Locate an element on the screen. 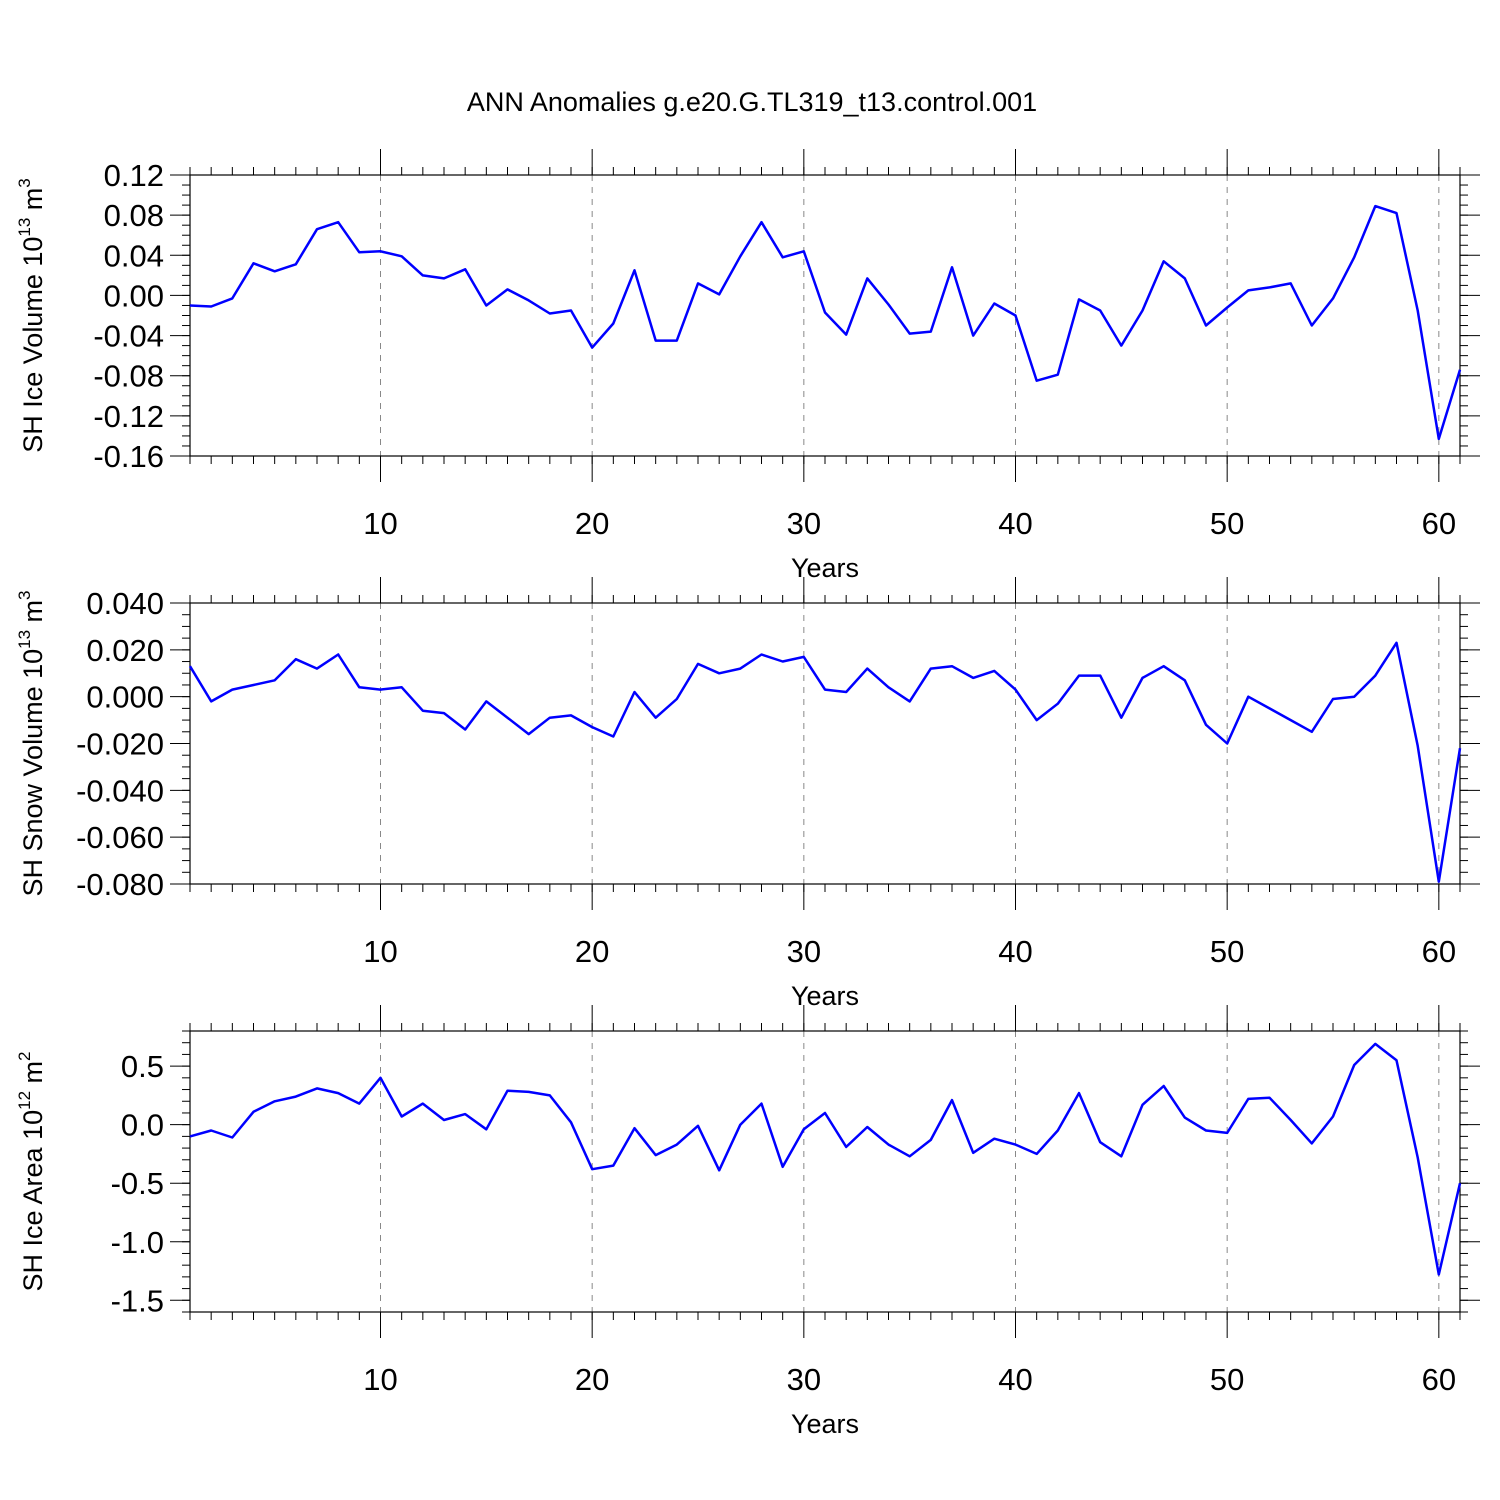 This screenshot has width=1500, height=1500. y-tick-label: 0.12 is located at coordinates (134, 175).